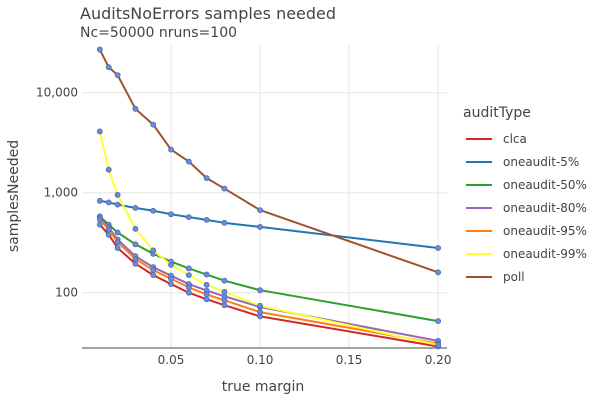 The height and width of the screenshot is (400, 600). I want to click on chart-title: AuditsNoErrors samples needed, so click(208, 13).